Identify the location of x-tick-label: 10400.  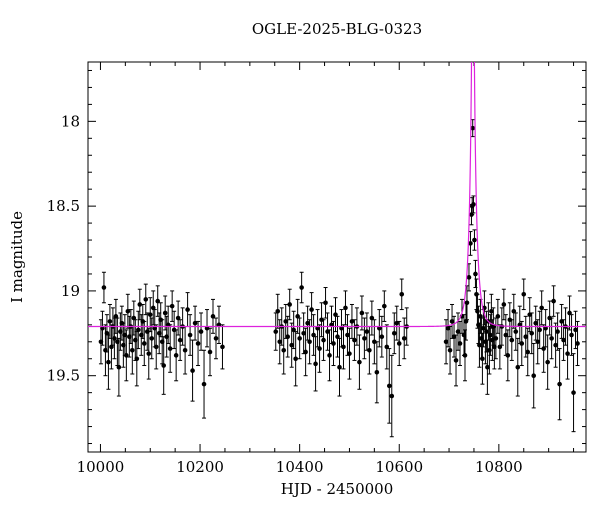
(300, 467).